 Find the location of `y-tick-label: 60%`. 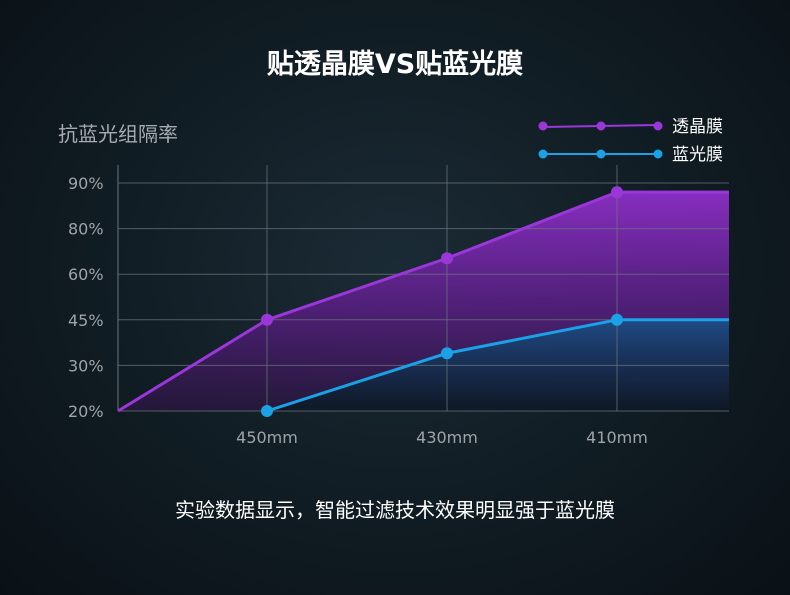

y-tick-label: 60% is located at coordinates (86, 274).